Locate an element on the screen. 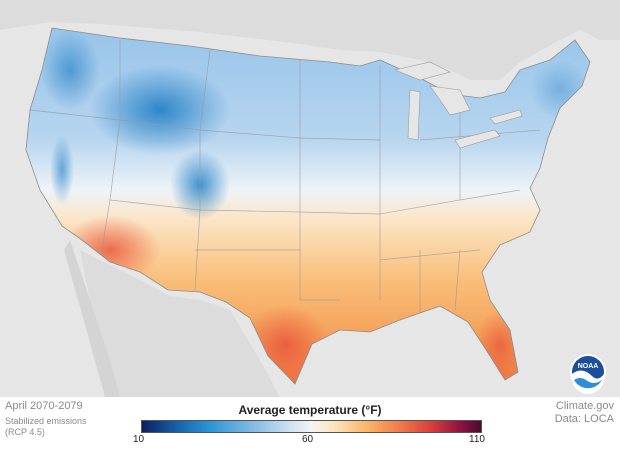 The width and height of the screenshot is (620, 450). legend-min-tick: 10 is located at coordinates (139, 439).